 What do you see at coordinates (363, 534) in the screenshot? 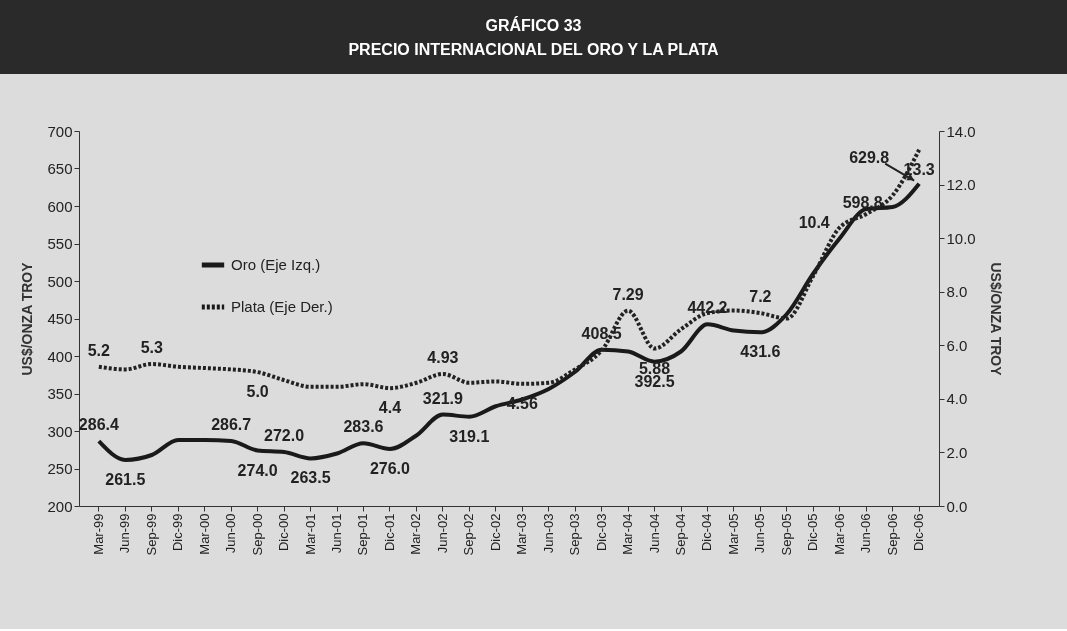
I see `x-tick-label: Sep-01` at bounding box center [363, 534].